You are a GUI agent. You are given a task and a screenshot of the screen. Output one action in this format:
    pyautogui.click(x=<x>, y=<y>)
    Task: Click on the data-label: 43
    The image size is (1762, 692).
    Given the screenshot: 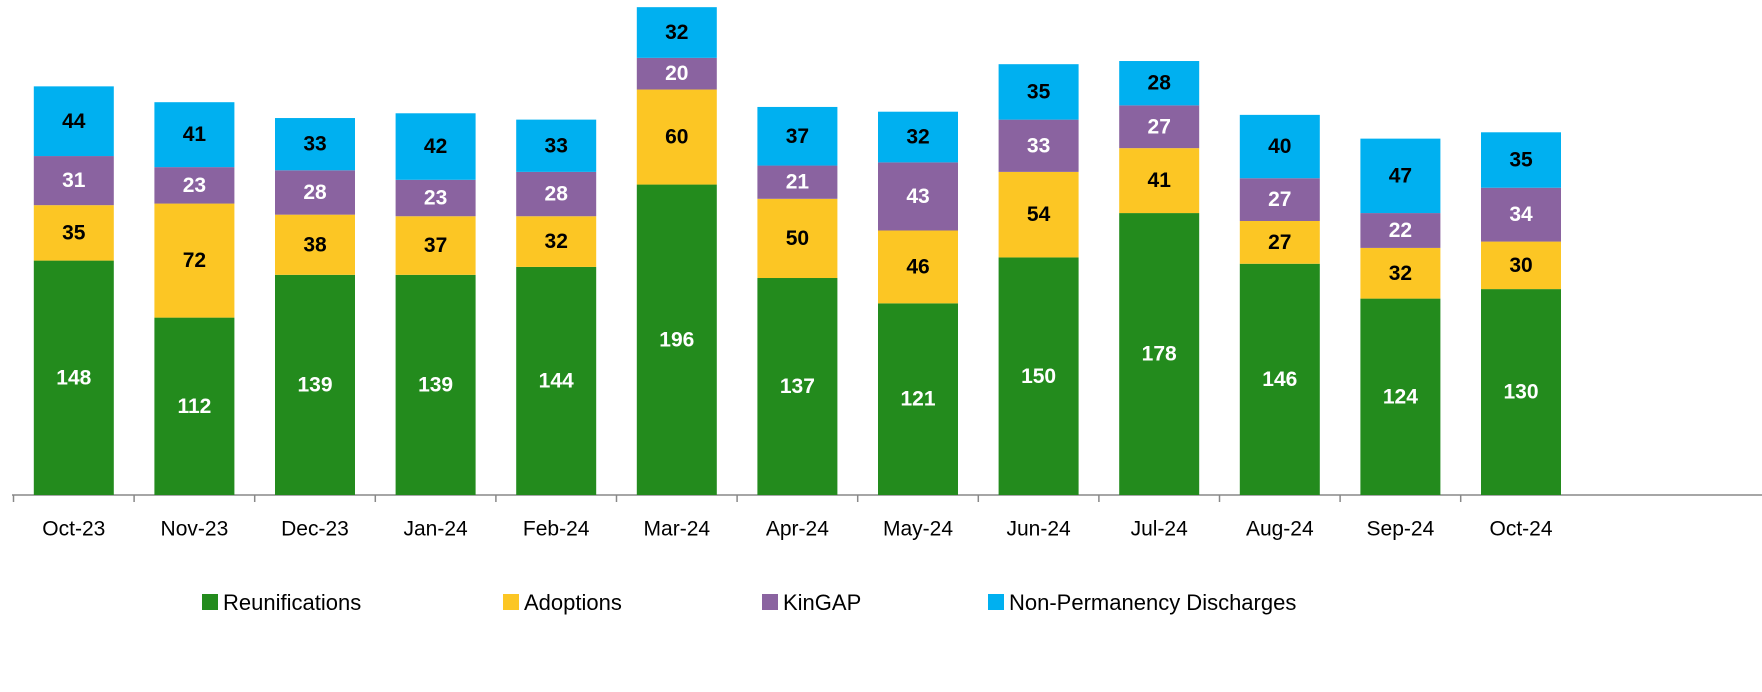 What is the action you would take?
    pyautogui.click(x=917, y=196)
    